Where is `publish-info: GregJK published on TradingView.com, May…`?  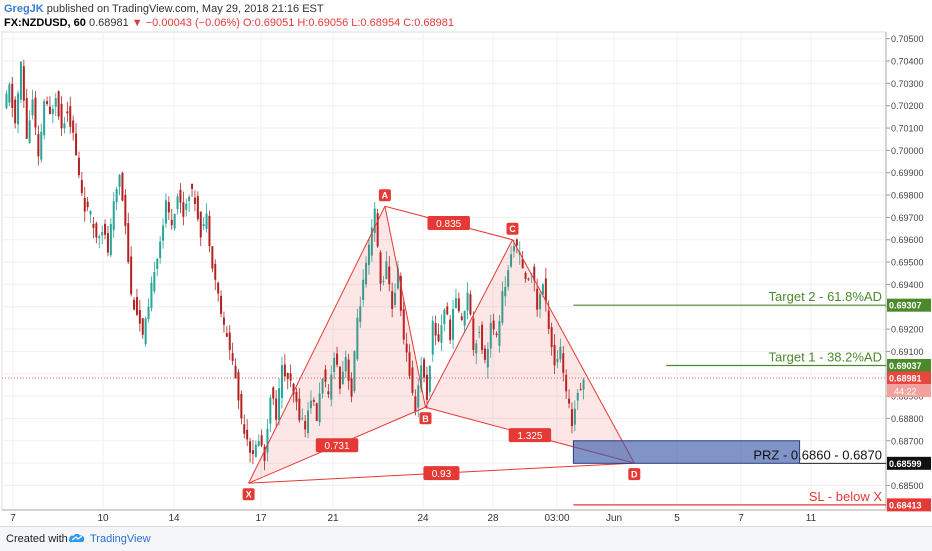
publish-info: GregJK published on TradingView.com, May… is located at coordinates (164, 9).